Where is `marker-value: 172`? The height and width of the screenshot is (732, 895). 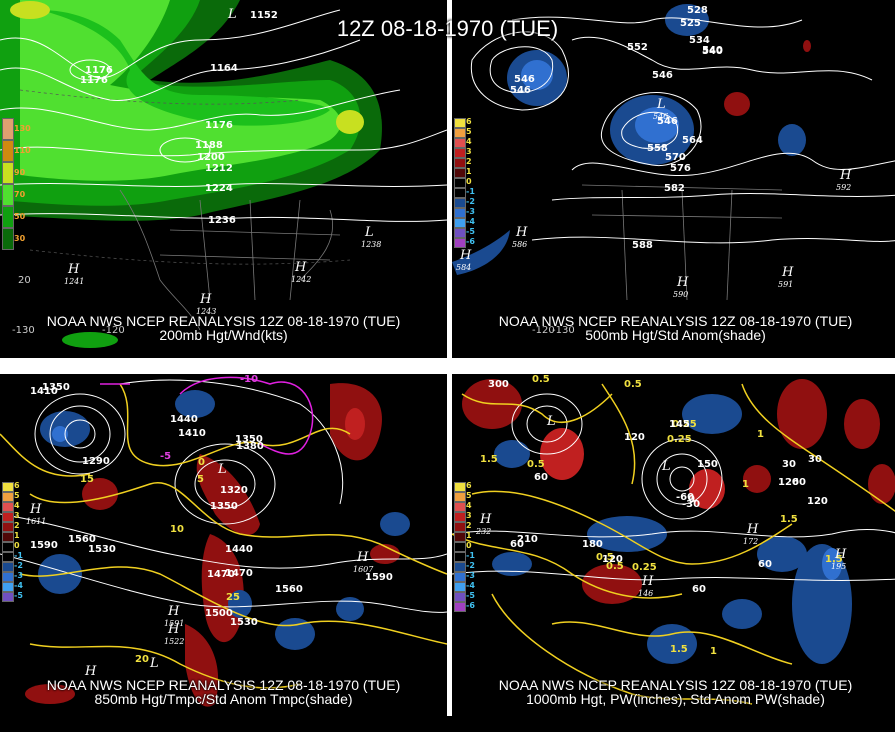 marker-value: 172 is located at coordinates (751, 541).